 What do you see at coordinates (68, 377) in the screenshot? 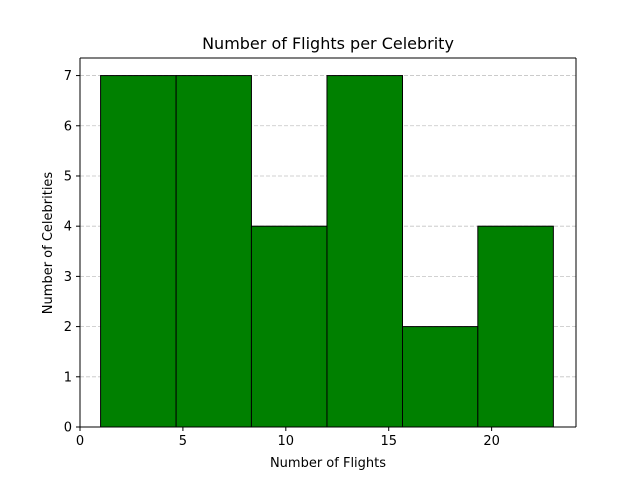
I see `y-tick-label-1: 1` at bounding box center [68, 377].